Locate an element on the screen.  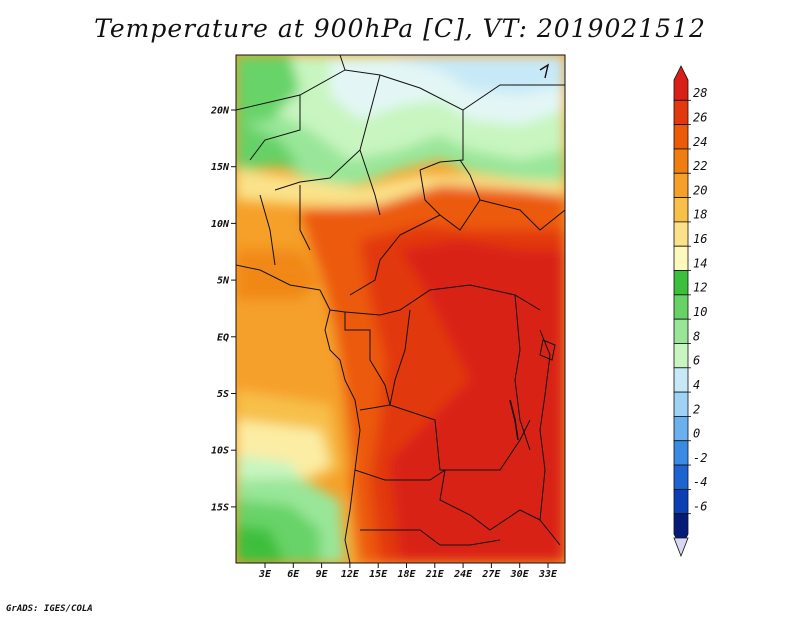
colorbar-label: 16 is located at coordinates (700, 239).